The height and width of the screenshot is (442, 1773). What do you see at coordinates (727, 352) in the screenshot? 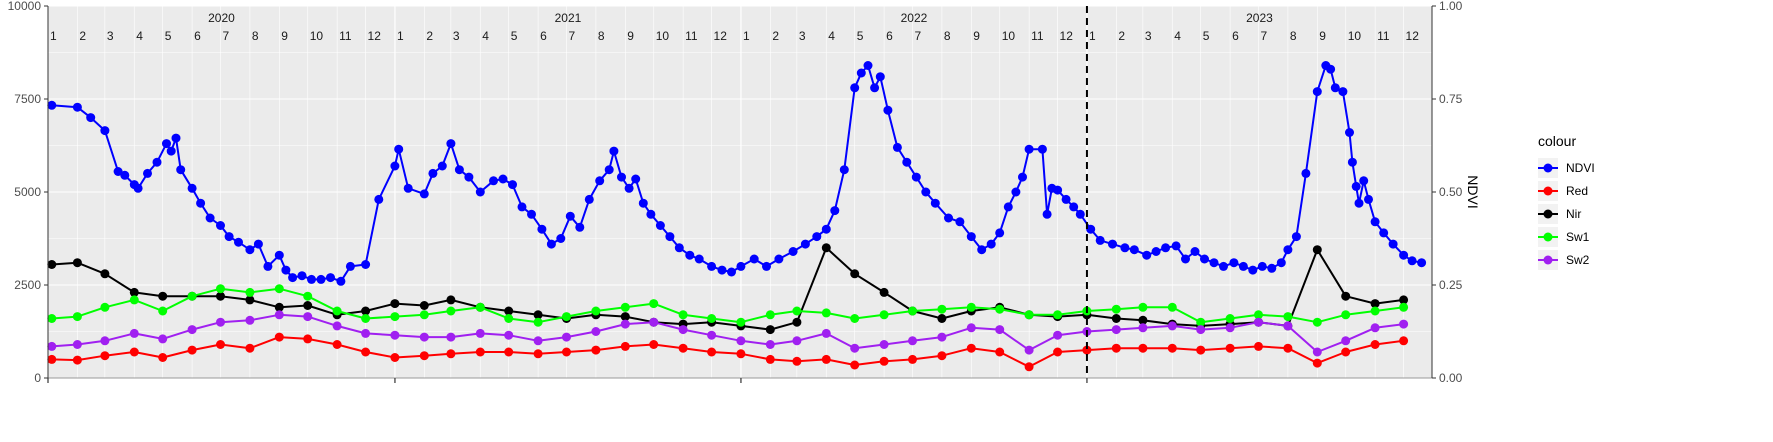
I see `series-line-red` at bounding box center [727, 352].